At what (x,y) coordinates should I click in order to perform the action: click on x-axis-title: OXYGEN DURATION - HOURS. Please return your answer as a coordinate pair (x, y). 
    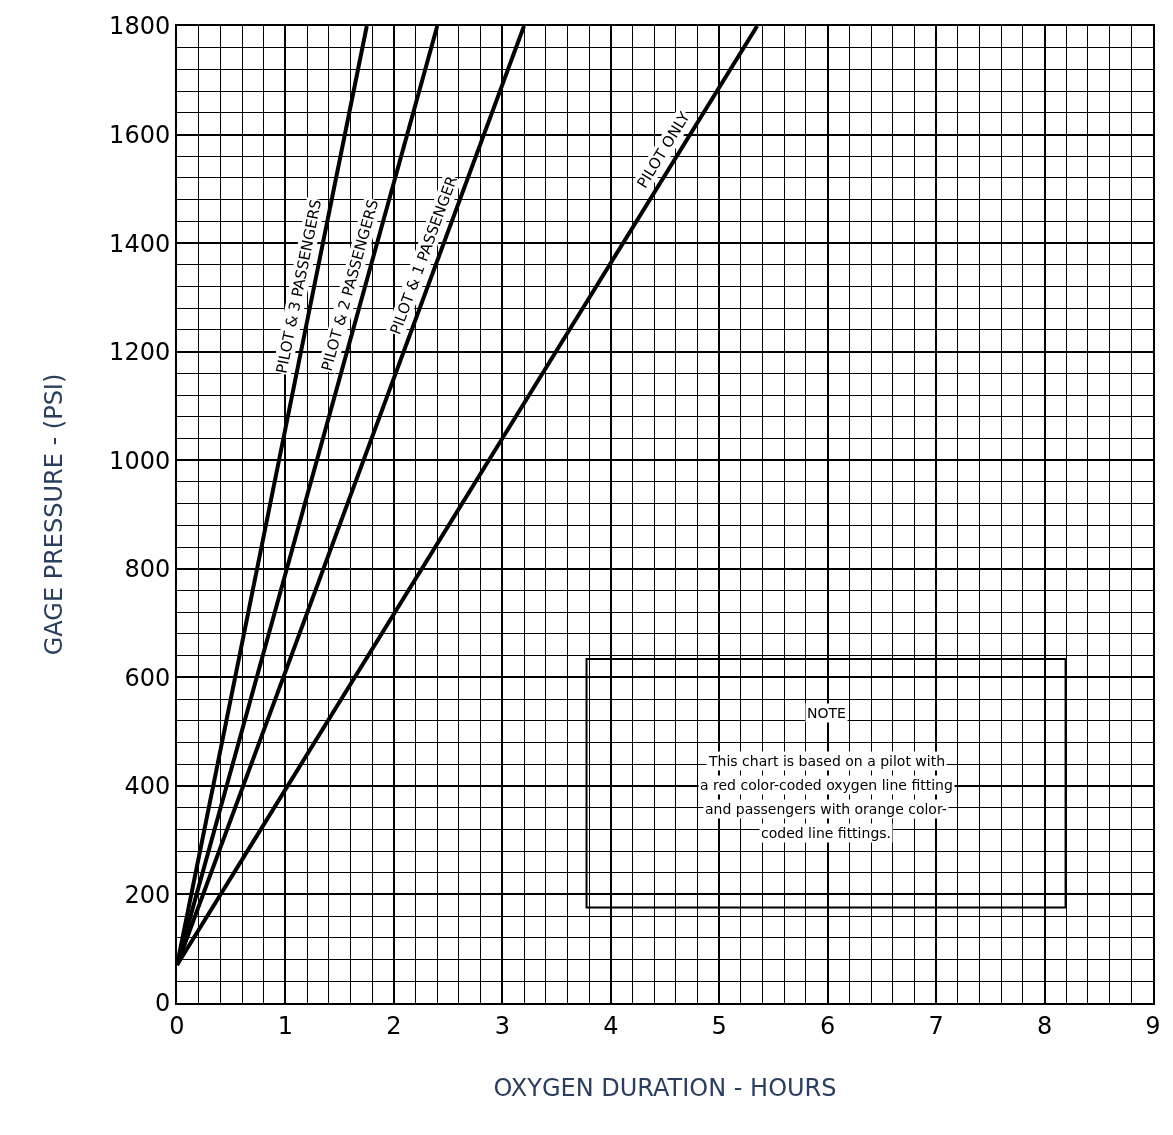
    Looking at the image, I should click on (665, 1087).